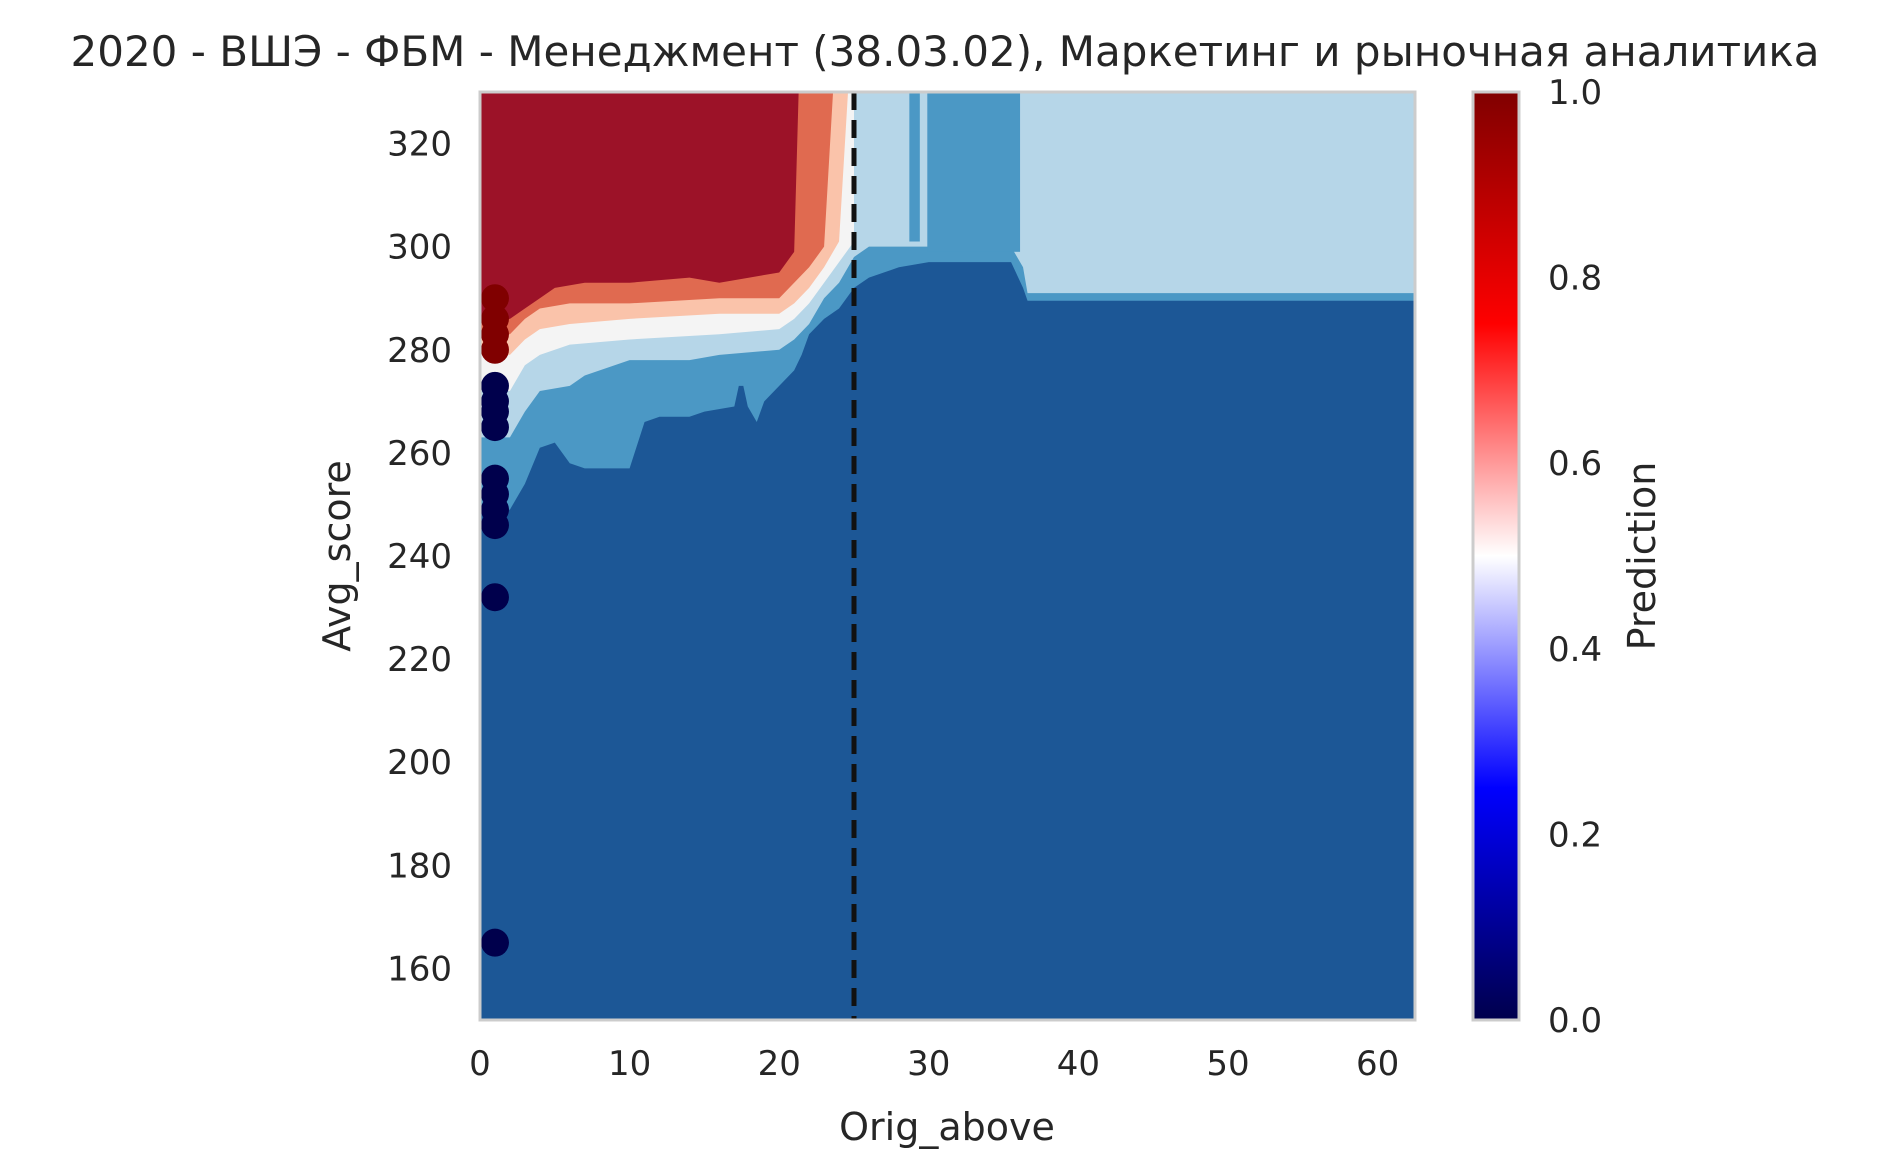 This screenshot has height=1173, width=1883. I want to click on colorbar-label: Prediction, so click(1642, 556).